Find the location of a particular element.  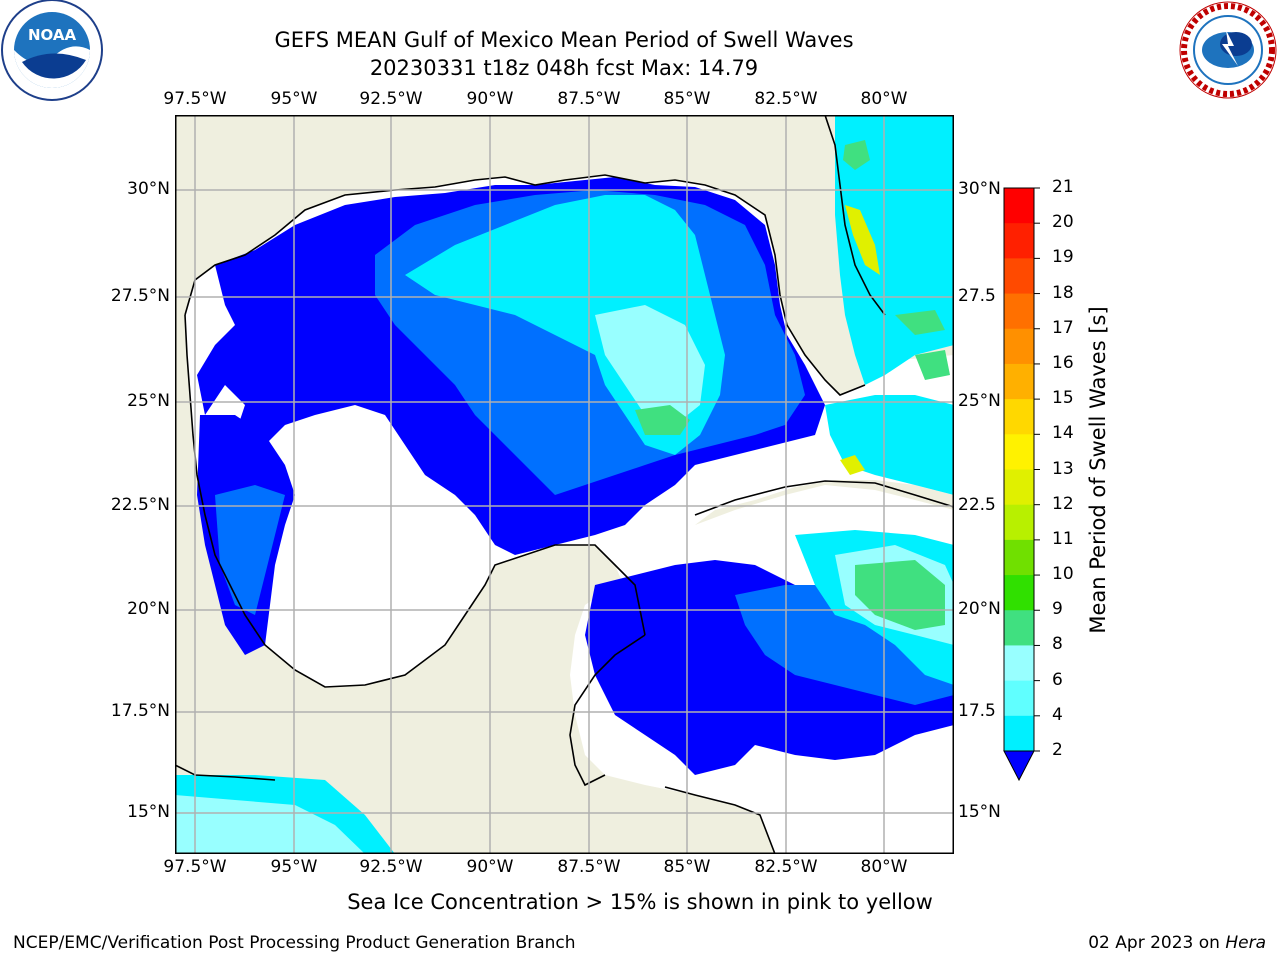

map-subtitle: 20230331 t18z 048h fcst Max: 14.79 is located at coordinates (564, 68).